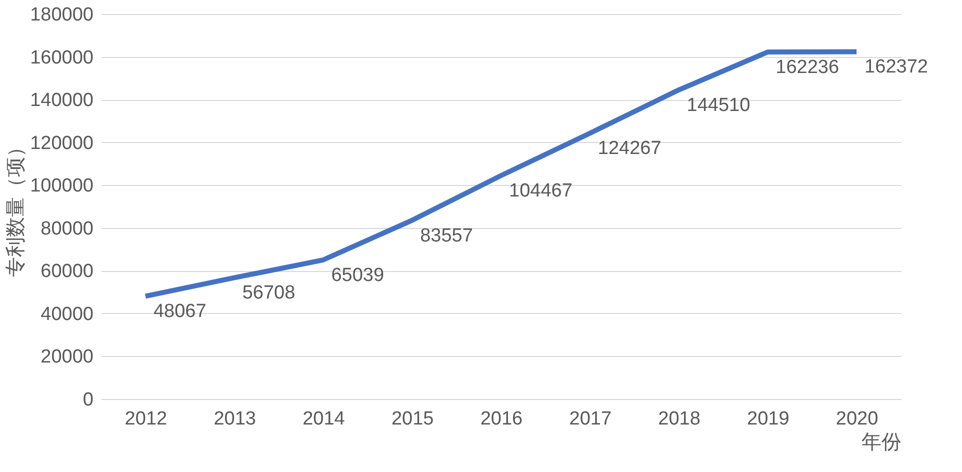 The image size is (962, 472). I want to click on y-tick-label: 100000, so click(62, 186).